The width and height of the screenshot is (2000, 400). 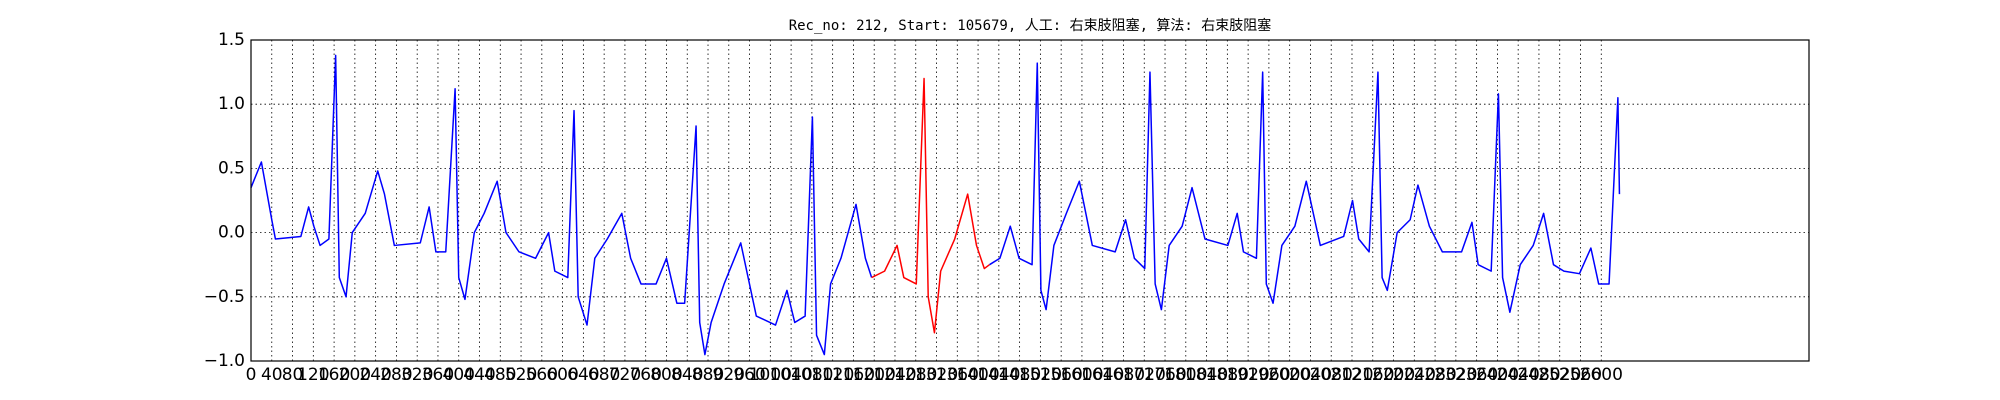 What do you see at coordinates (1497, 375) in the screenshot?
I see `x-tick-label: 2400` at bounding box center [1497, 375].